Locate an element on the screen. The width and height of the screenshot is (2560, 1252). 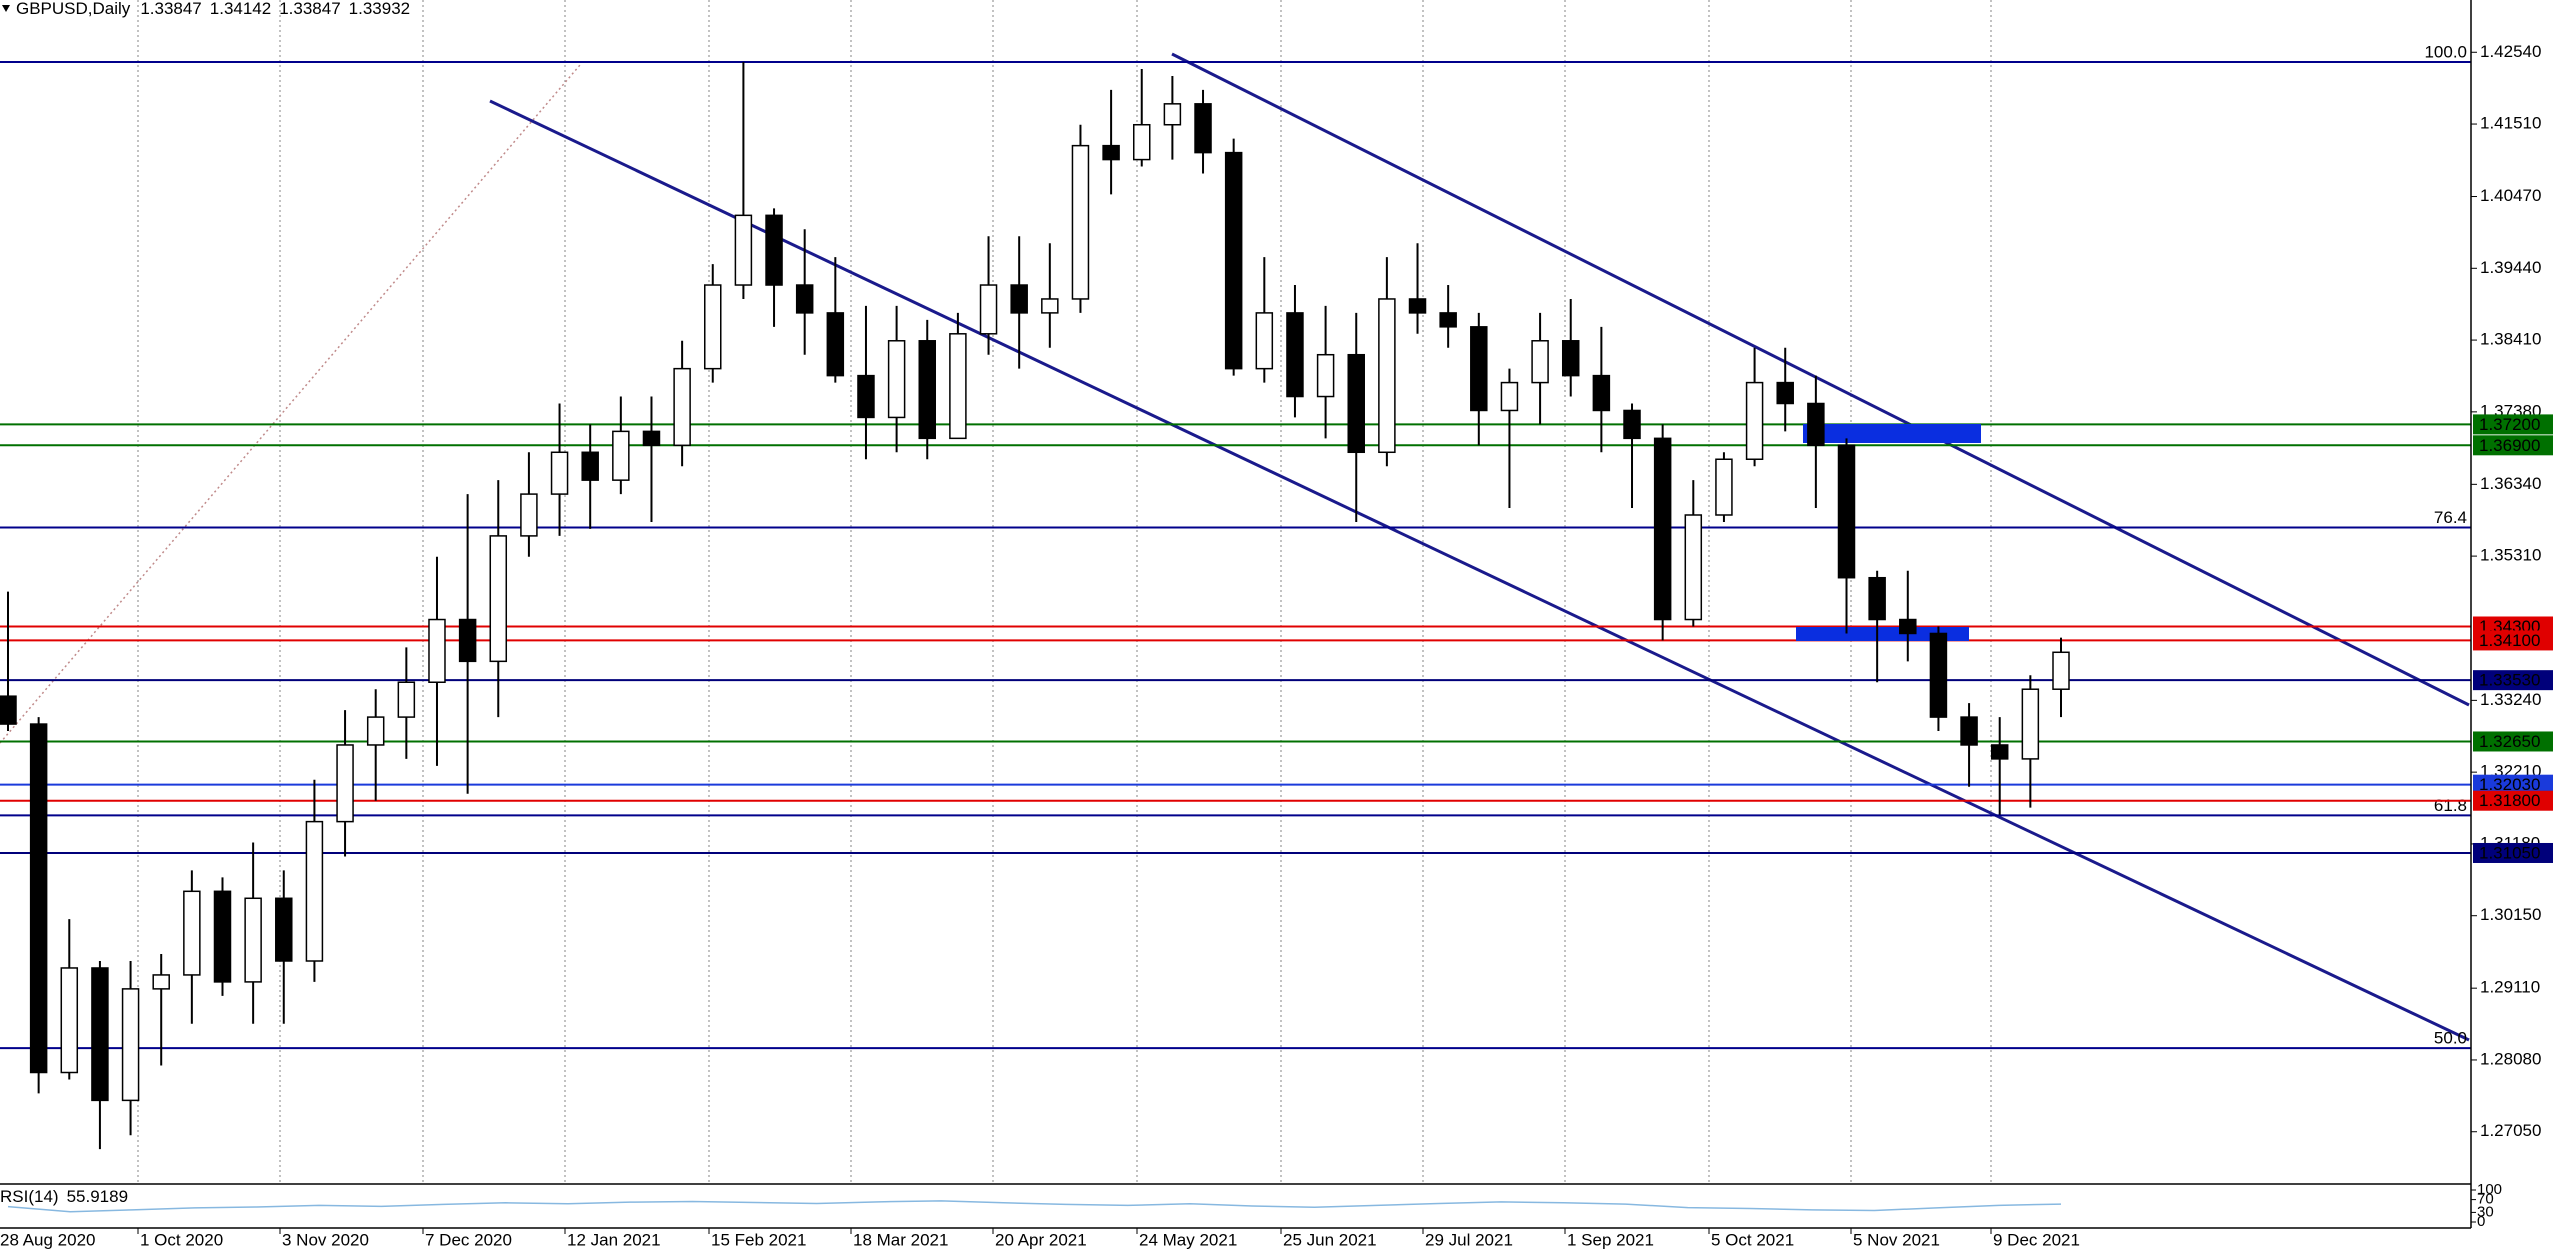
quote-open: 1.33847 is located at coordinates (170, 9).